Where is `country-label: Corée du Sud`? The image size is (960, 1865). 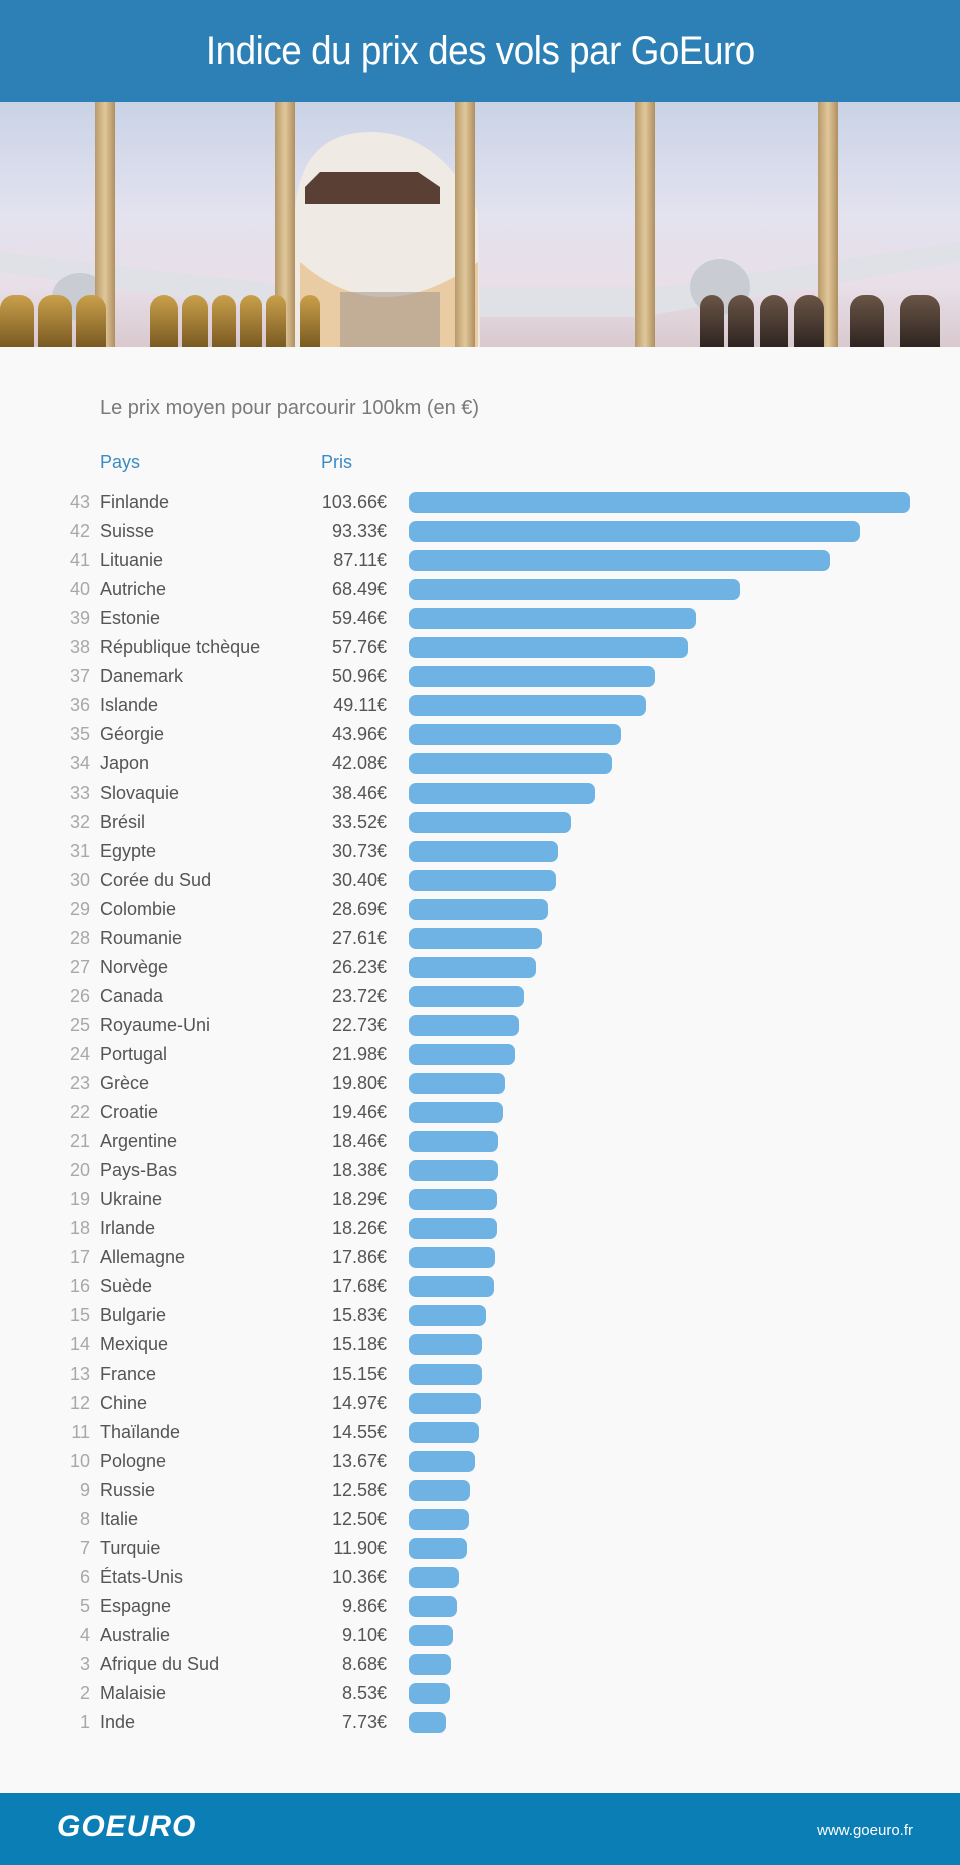 country-label: Corée du Sud is located at coordinates (156, 879).